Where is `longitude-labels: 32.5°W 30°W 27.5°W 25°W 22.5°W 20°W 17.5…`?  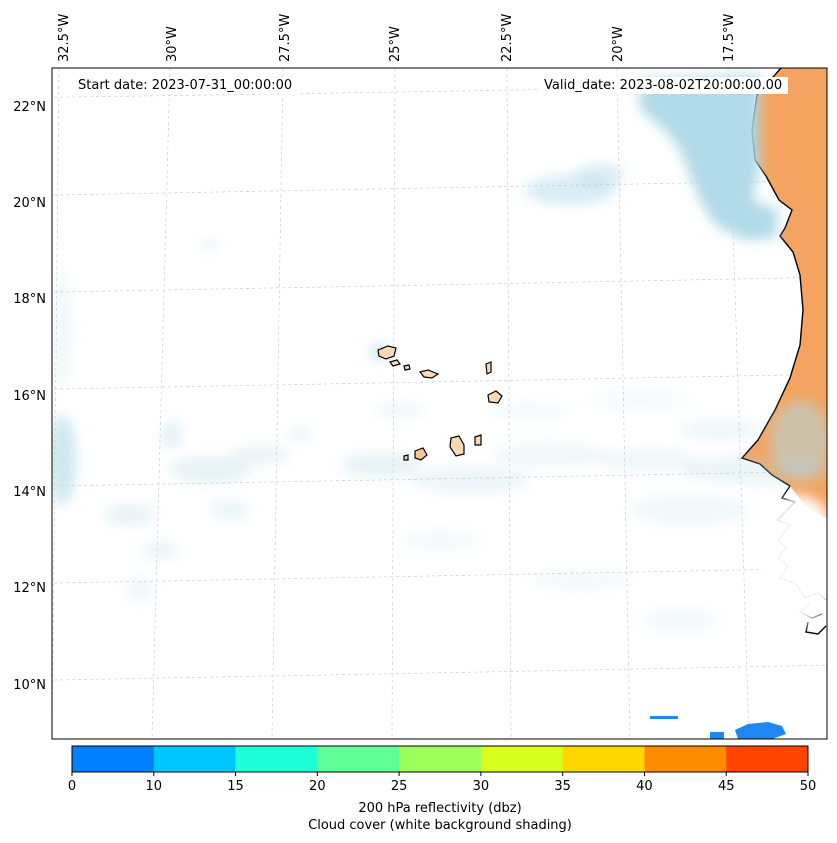
longitude-labels: 32.5°W 30°W 27.5°W 25°W 22.5°W 20°W 17.5… is located at coordinates (397, 38).